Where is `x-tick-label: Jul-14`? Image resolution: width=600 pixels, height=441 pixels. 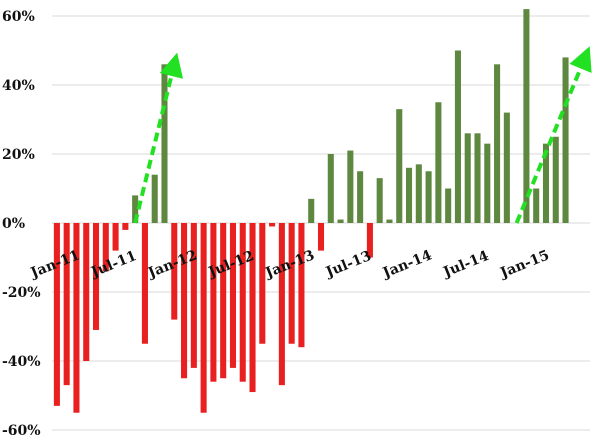
x-tick-label: Jul-14 is located at coordinates (465, 264).